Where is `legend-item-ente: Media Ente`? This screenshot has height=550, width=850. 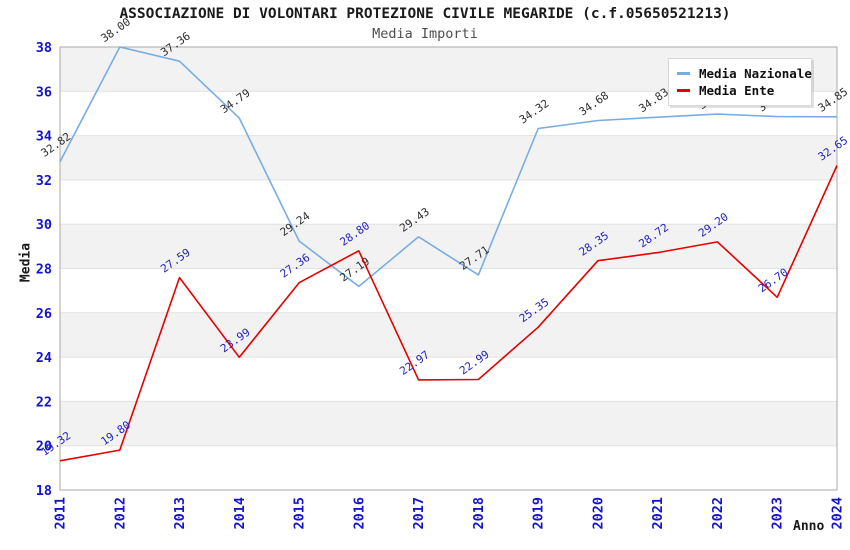 legend-item-ente: Media Ente is located at coordinates (744, 90).